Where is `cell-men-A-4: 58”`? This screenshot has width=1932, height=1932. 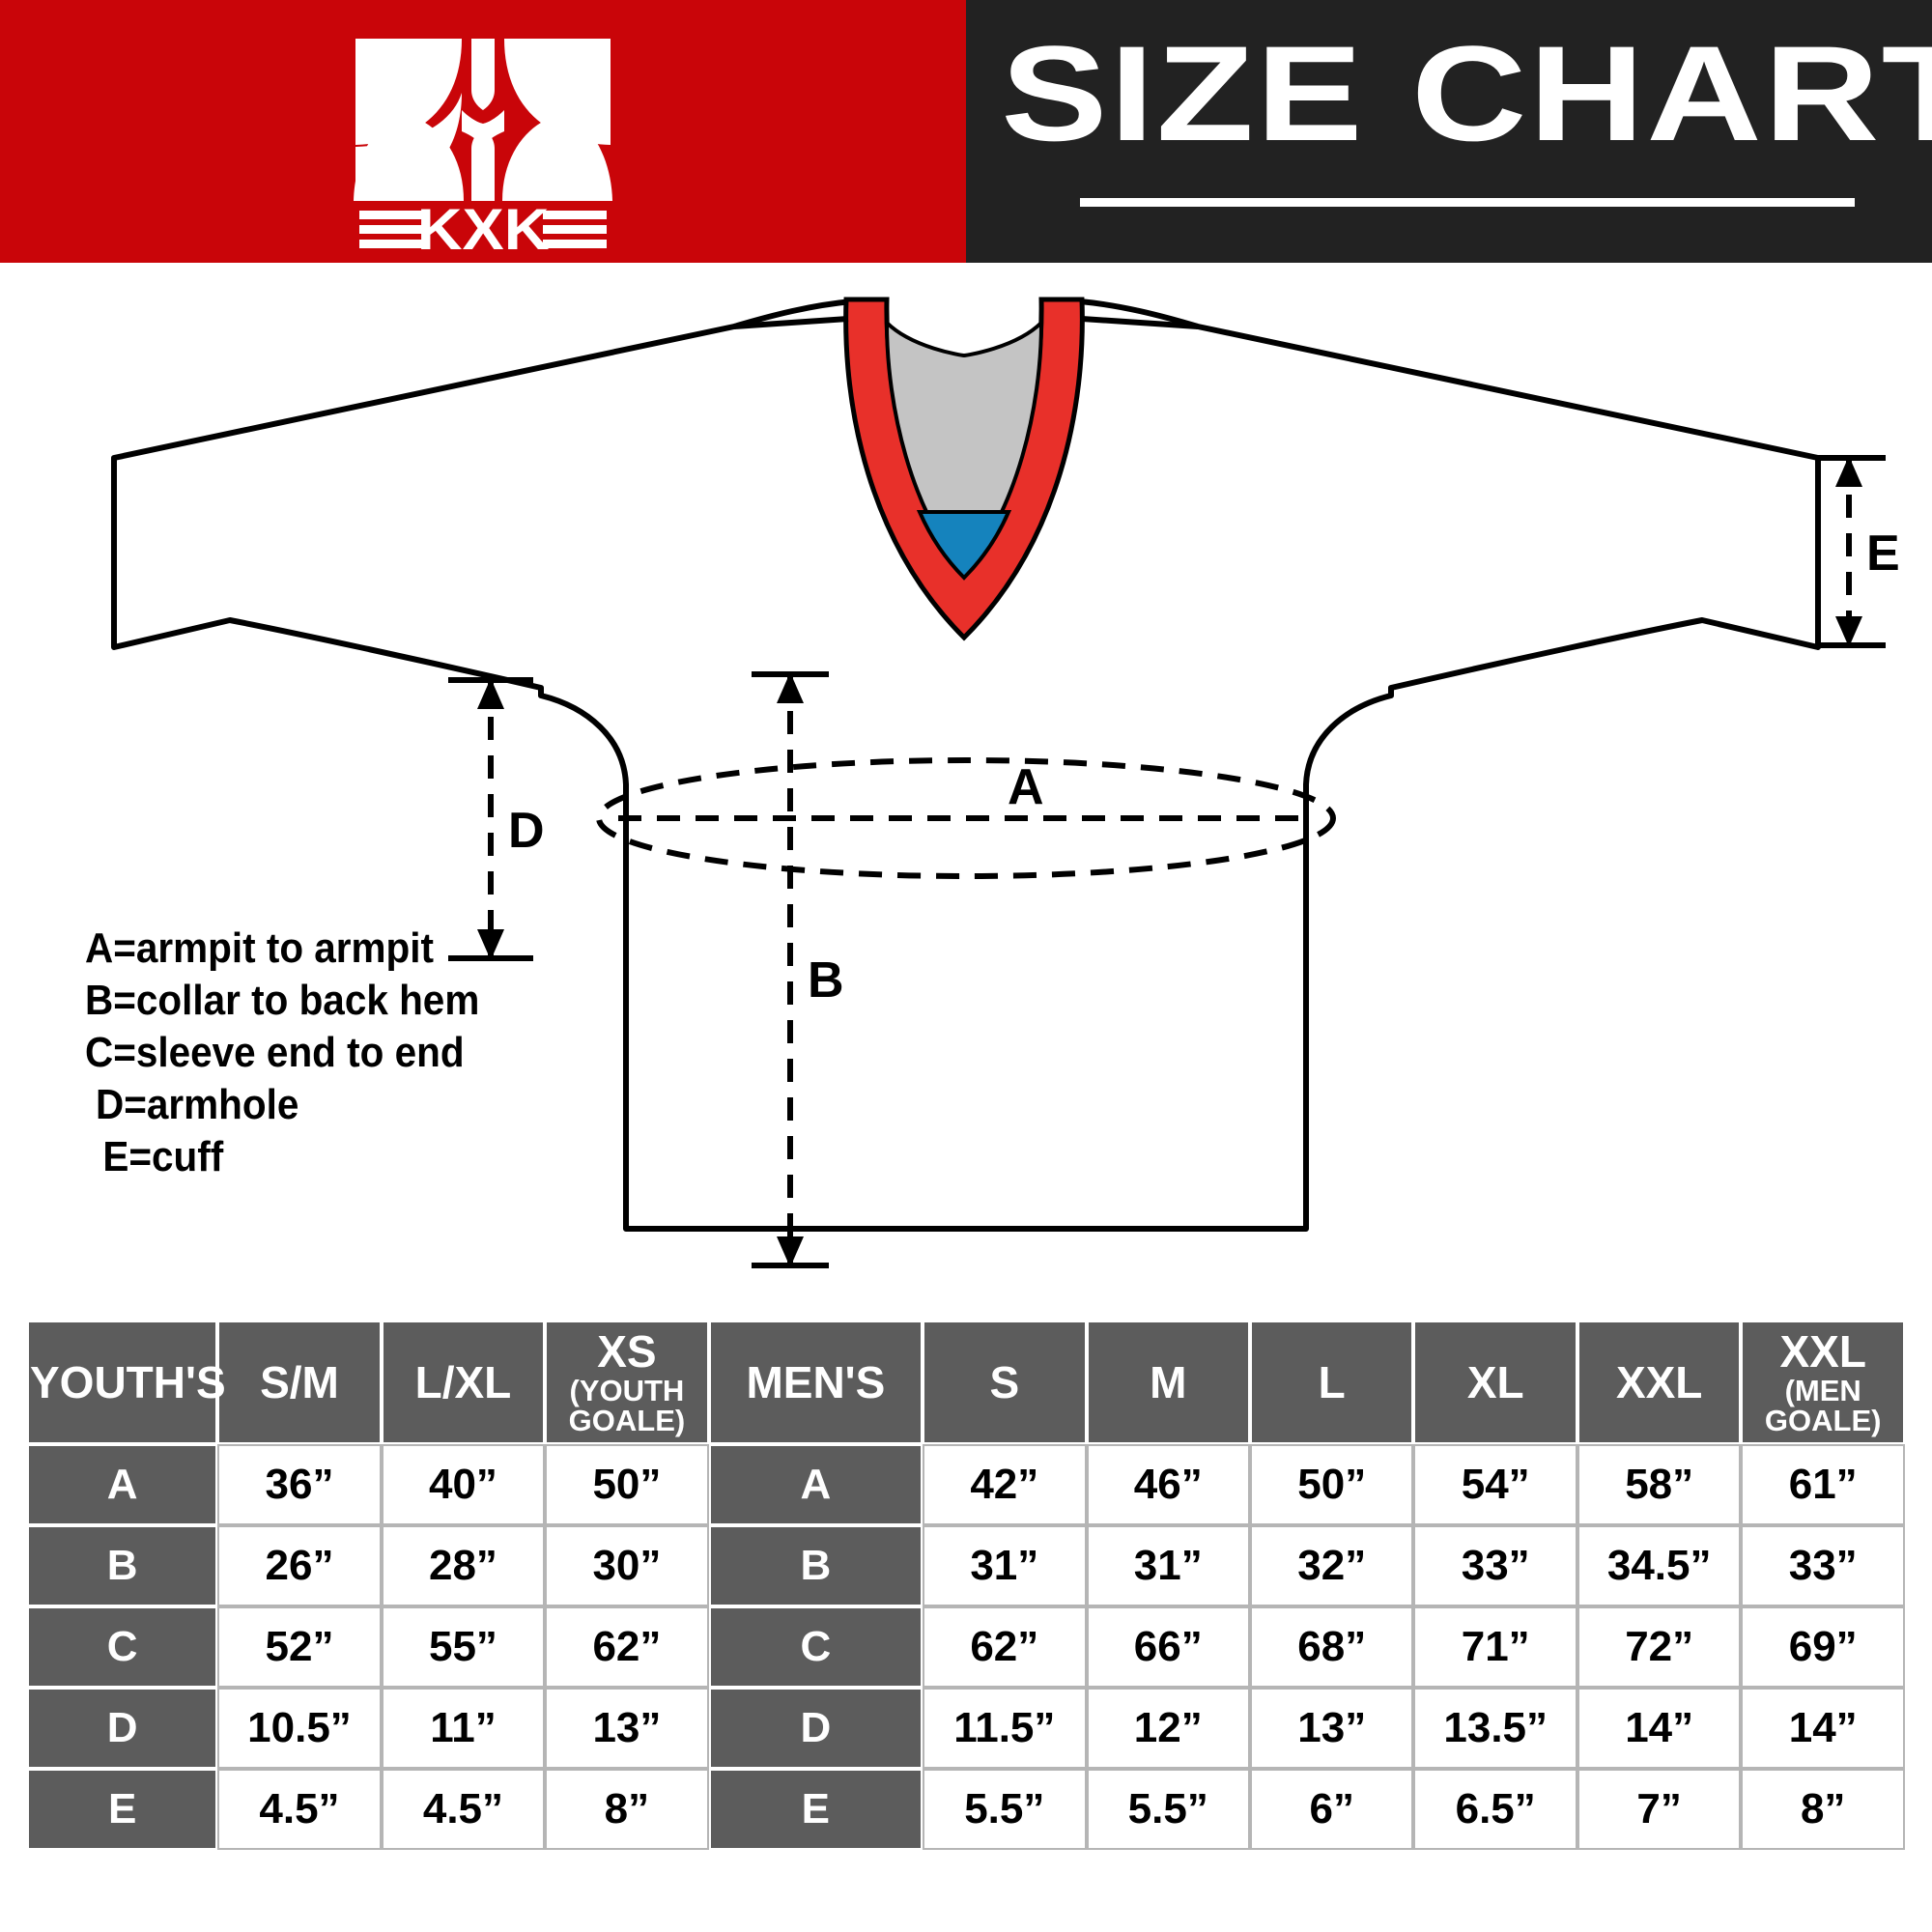
cell-men-A-4: 58” is located at coordinates (1659, 1484).